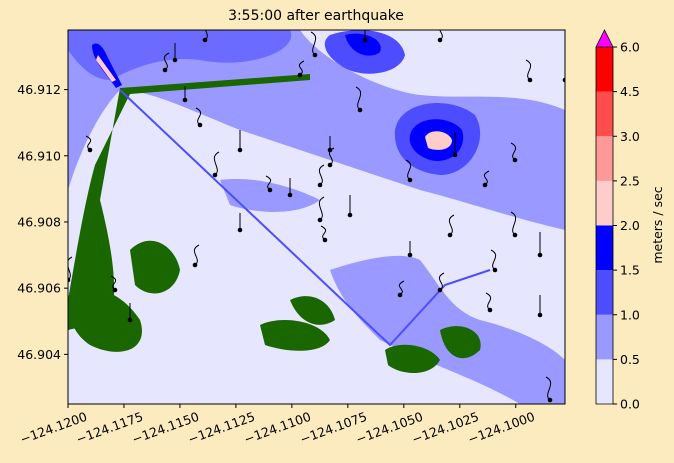  What do you see at coordinates (630, 136) in the screenshot?
I see `colorbar-tick-label: 3.0` at bounding box center [630, 136].